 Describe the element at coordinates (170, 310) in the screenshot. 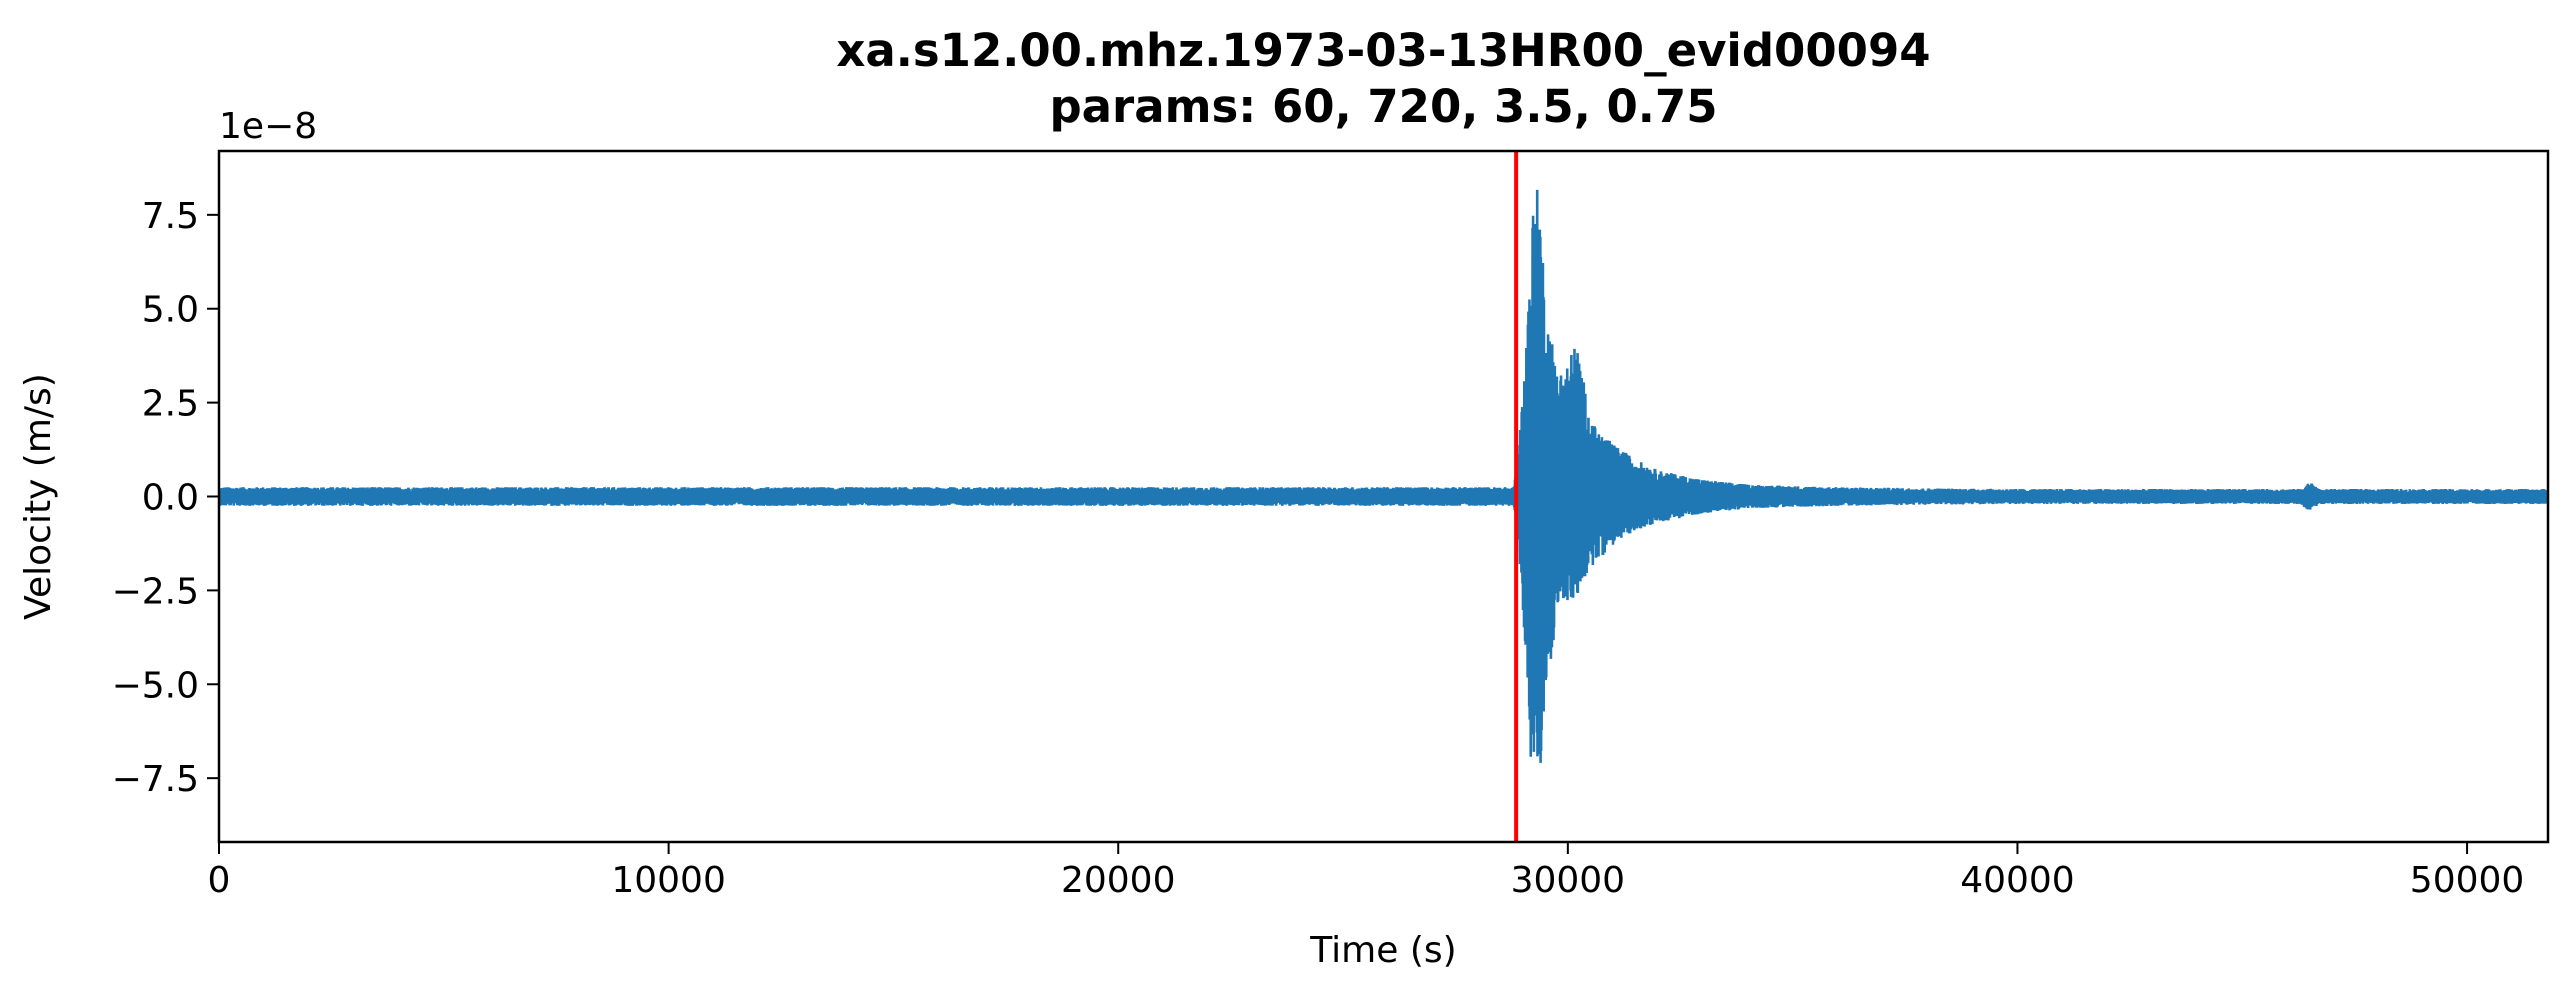

I see `y-tick-label: 5.0` at that location.